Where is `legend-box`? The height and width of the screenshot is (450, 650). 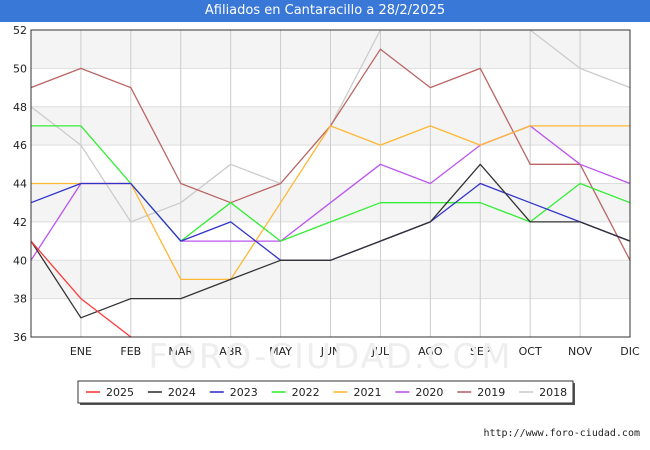 legend-box is located at coordinates (325, 392).